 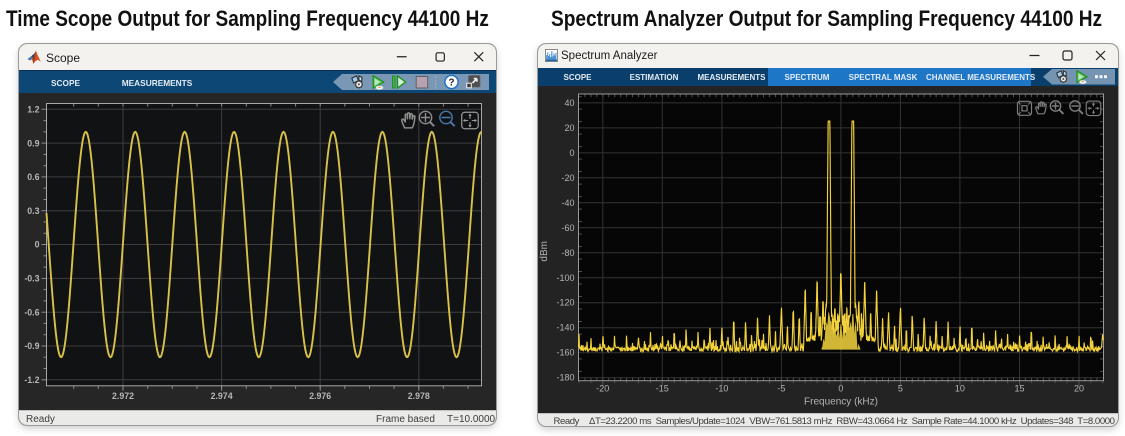 What do you see at coordinates (222, 395) in the screenshot?
I see `svg-text: 2.974` at bounding box center [222, 395].